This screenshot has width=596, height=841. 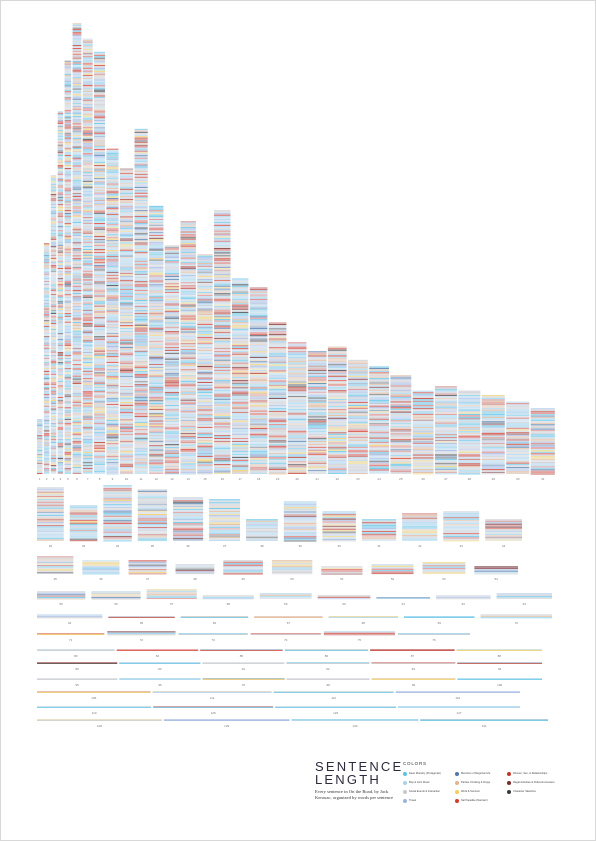 What do you see at coordinates (262, 530) in the screenshot?
I see `bar-38-words` at bounding box center [262, 530].